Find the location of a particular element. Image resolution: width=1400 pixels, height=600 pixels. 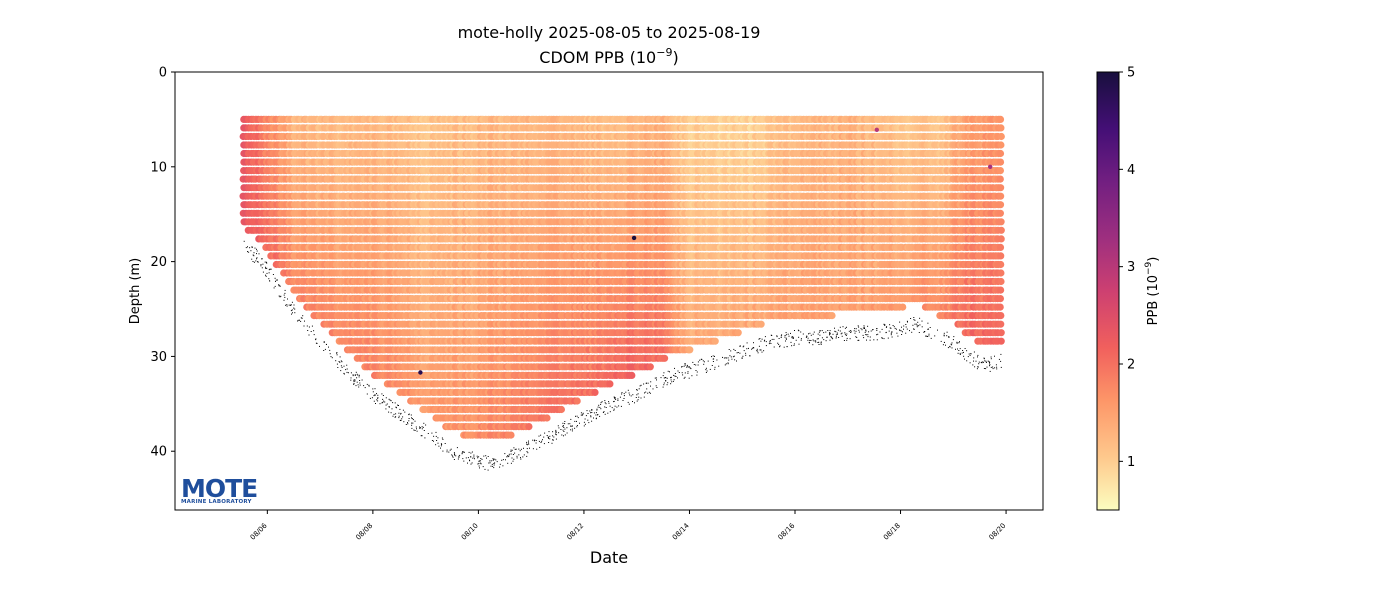

chart-title: mote-holly 2025-08-05 to 2025-08-19 is located at coordinates (609, 32).